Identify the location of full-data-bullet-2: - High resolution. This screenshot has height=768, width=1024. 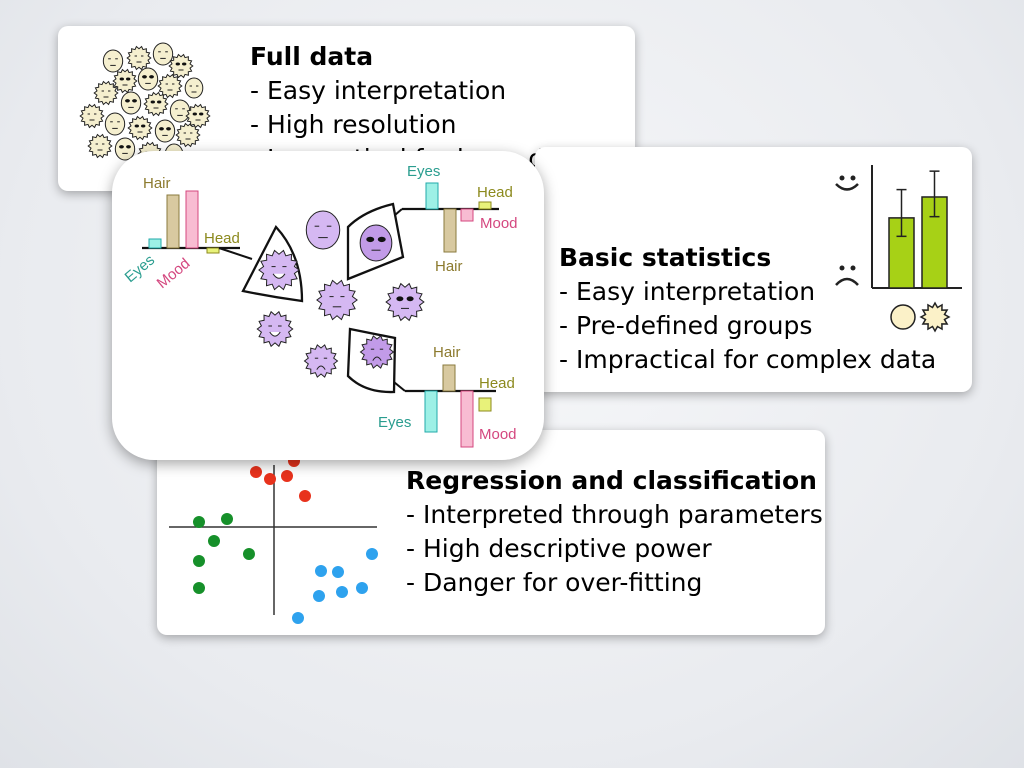
(353, 124).